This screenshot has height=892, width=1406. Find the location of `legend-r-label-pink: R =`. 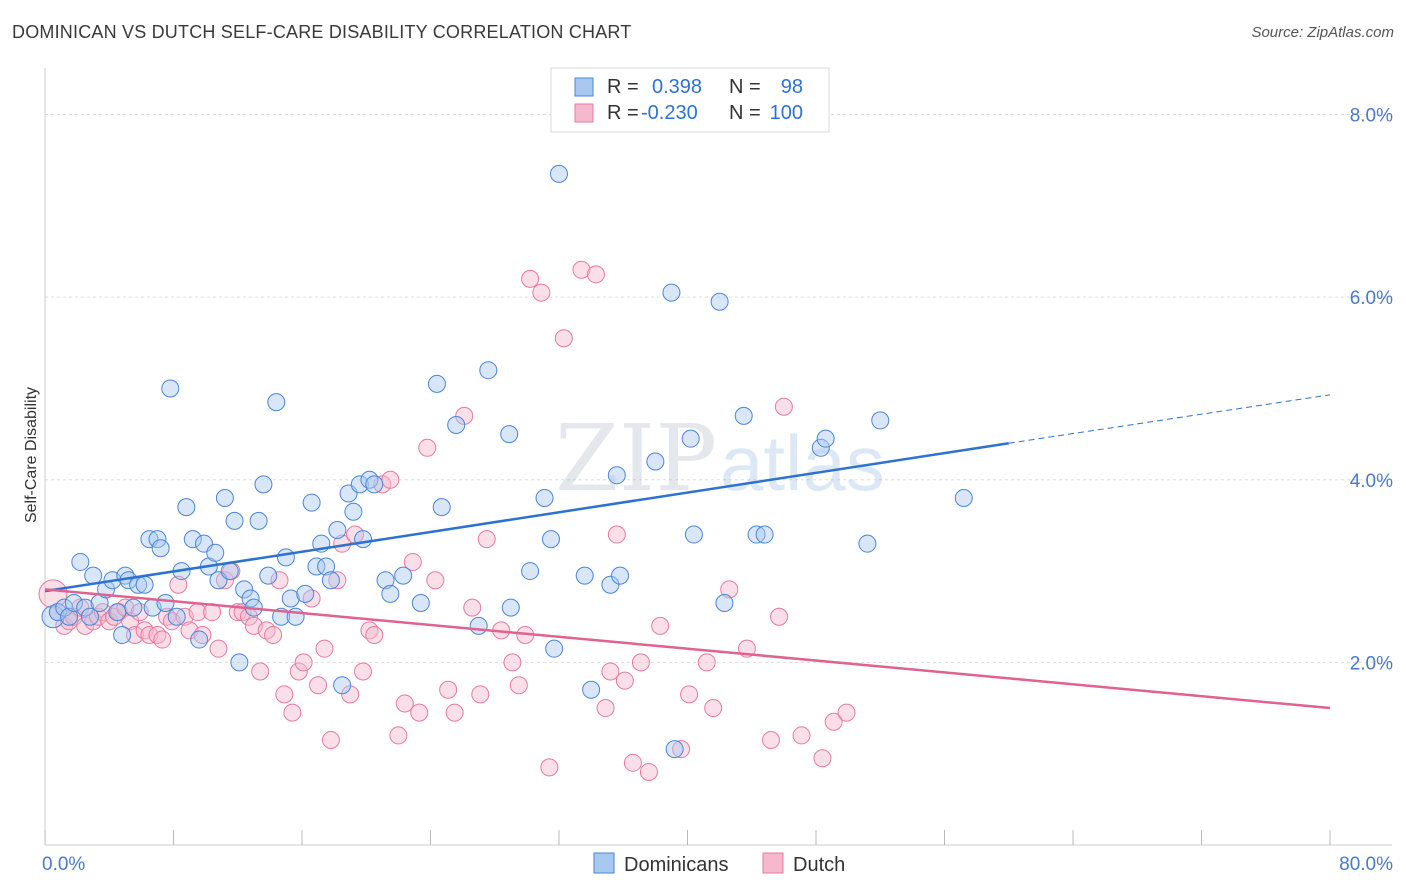

legend-r-label-pink: R = is located at coordinates (623, 113).